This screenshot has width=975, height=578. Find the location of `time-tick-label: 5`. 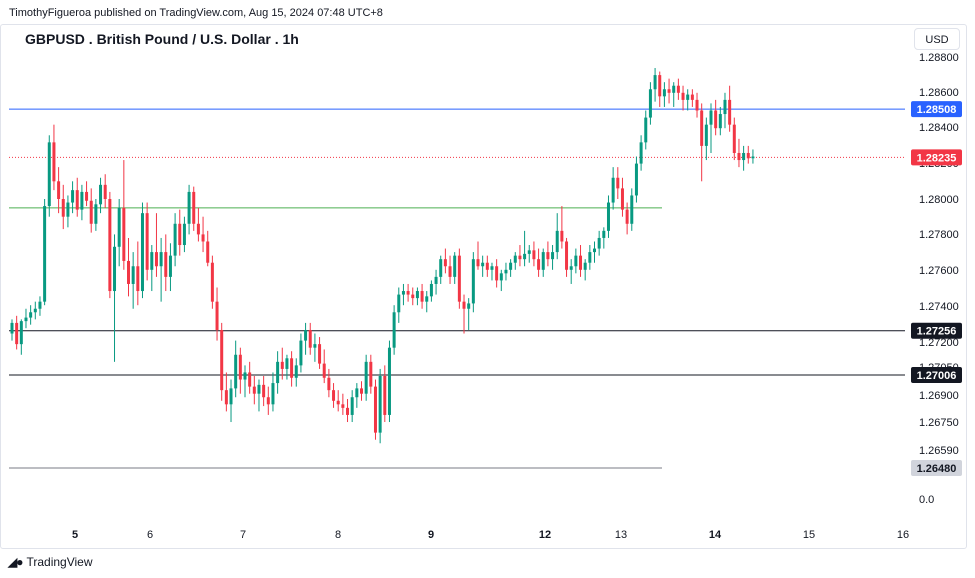

time-tick-label: 5 is located at coordinates (75, 535).